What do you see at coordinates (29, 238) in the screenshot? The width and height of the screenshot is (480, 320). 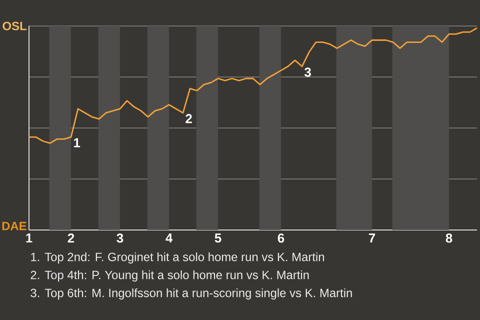 I see `x-tick-label: 1` at bounding box center [29, 238].